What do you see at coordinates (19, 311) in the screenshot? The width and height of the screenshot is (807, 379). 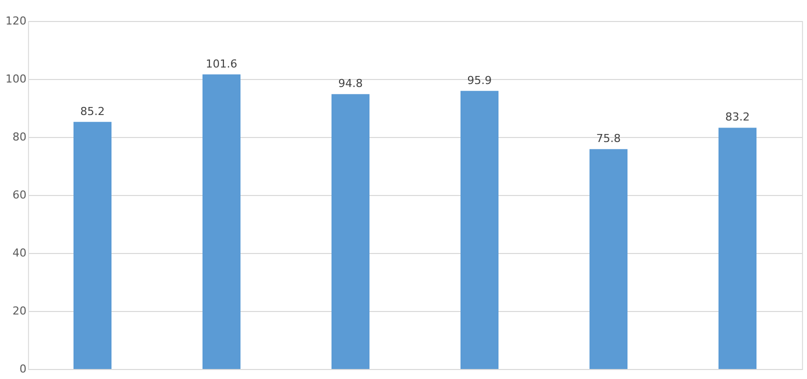 I see `y-tick-label: 20` at bounding box center [19, 311].